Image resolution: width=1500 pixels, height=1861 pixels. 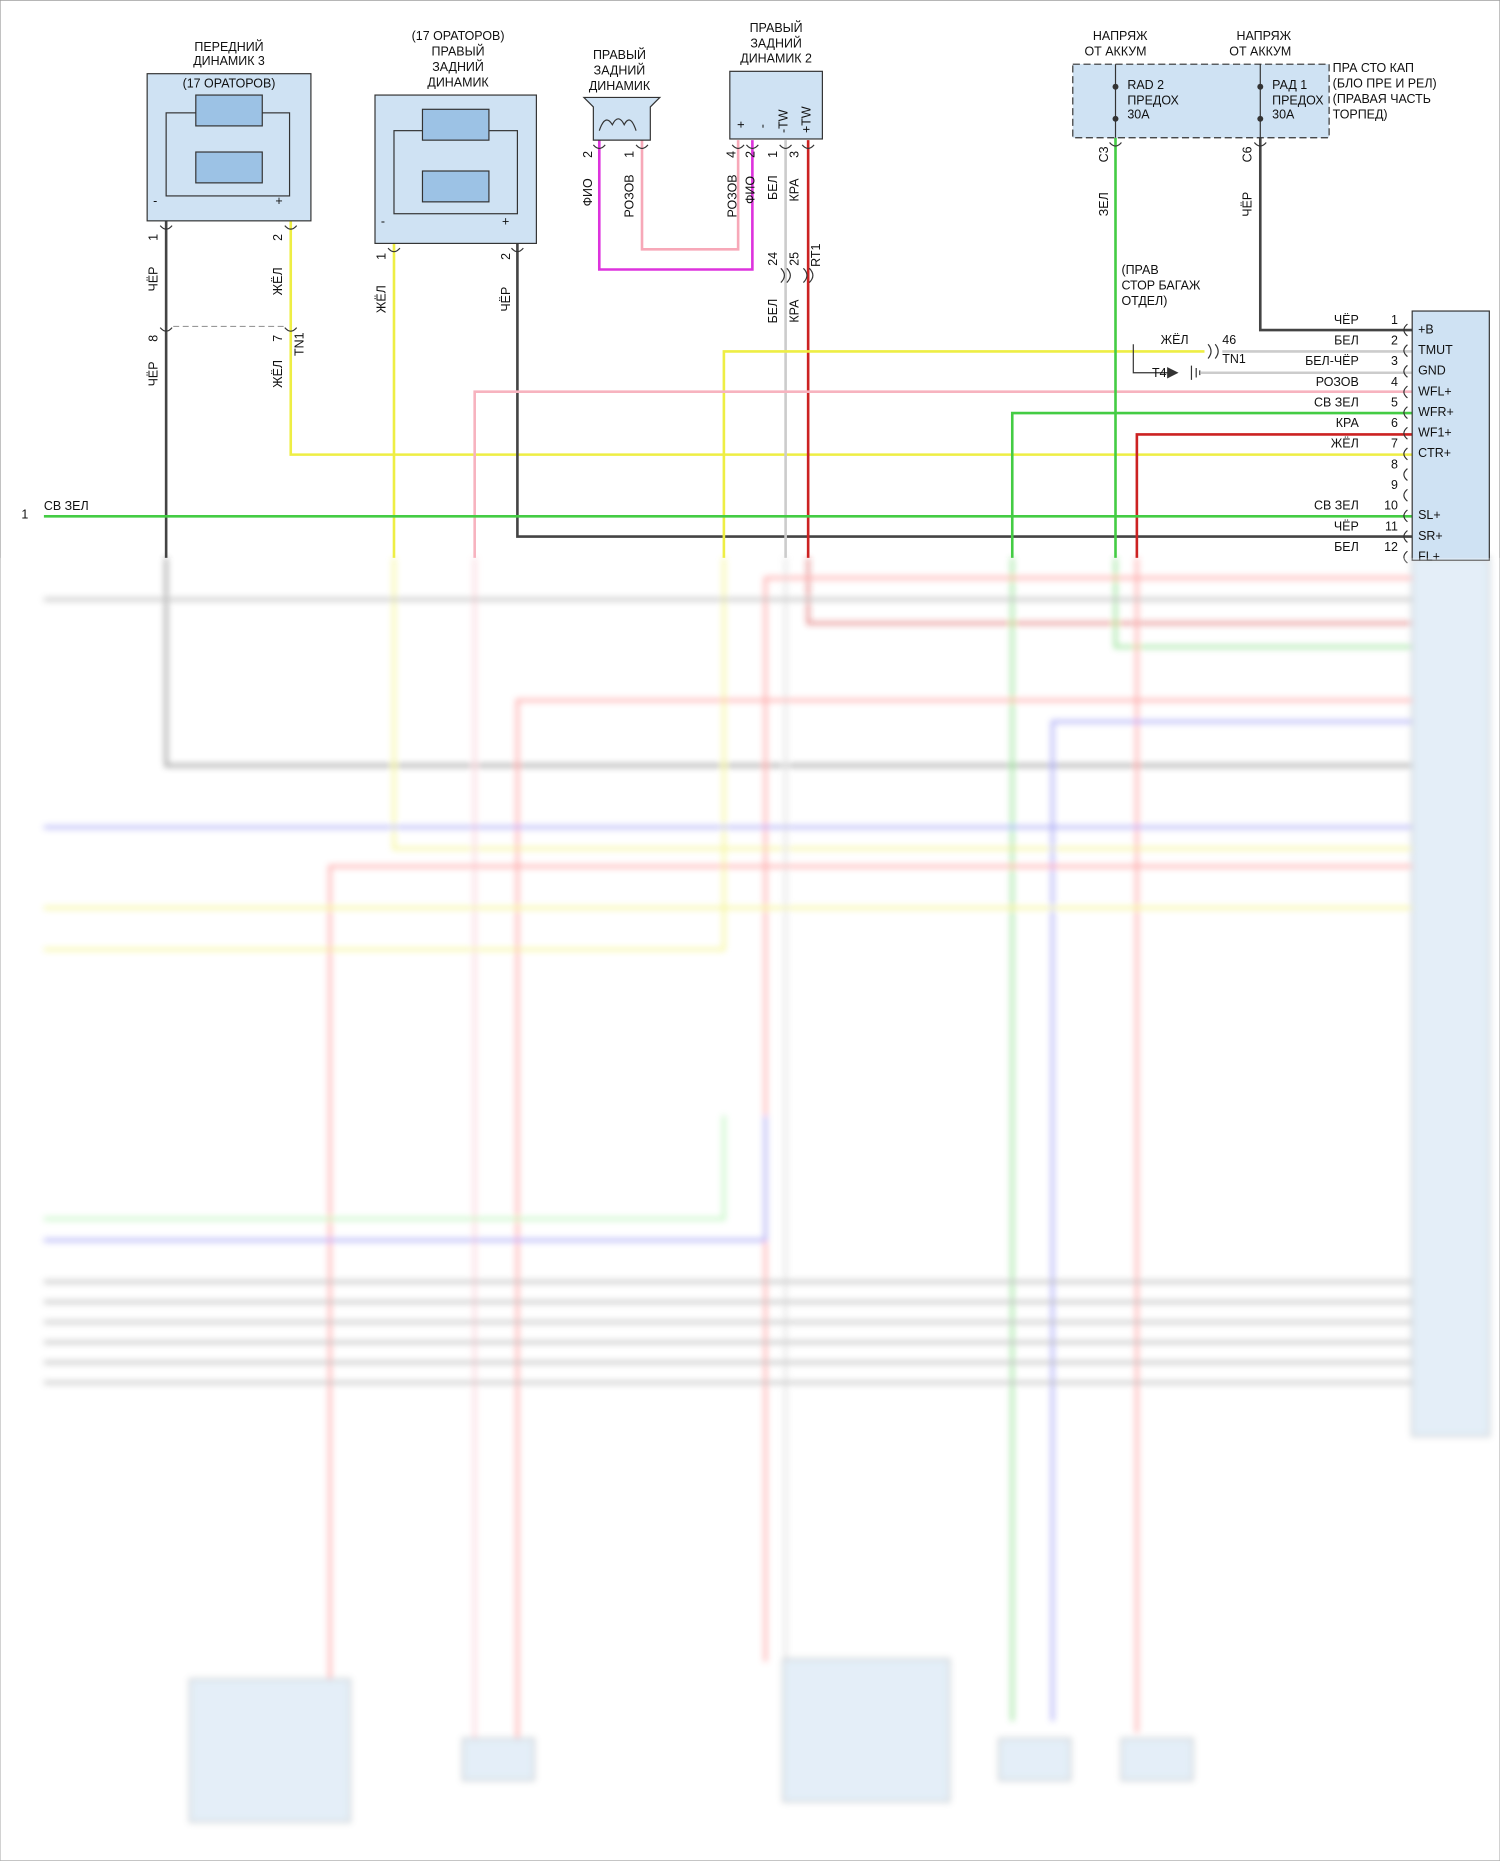 What do you see at coordinates (1435, 391) in the screenshot?
I see `signal: WFL+` at bounding box center [1435, 391].